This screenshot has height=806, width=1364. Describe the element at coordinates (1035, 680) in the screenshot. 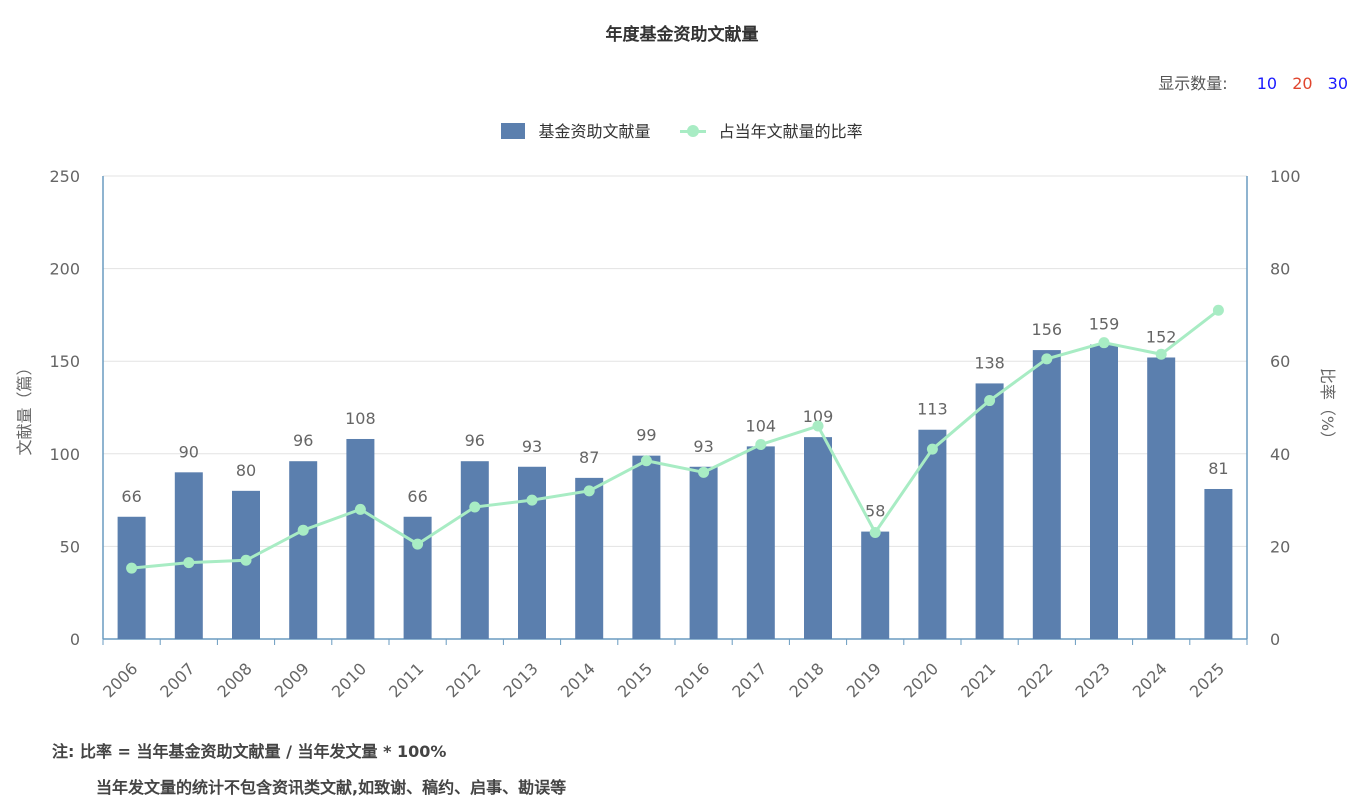

I see `x-tick-label: 2022` at that location.